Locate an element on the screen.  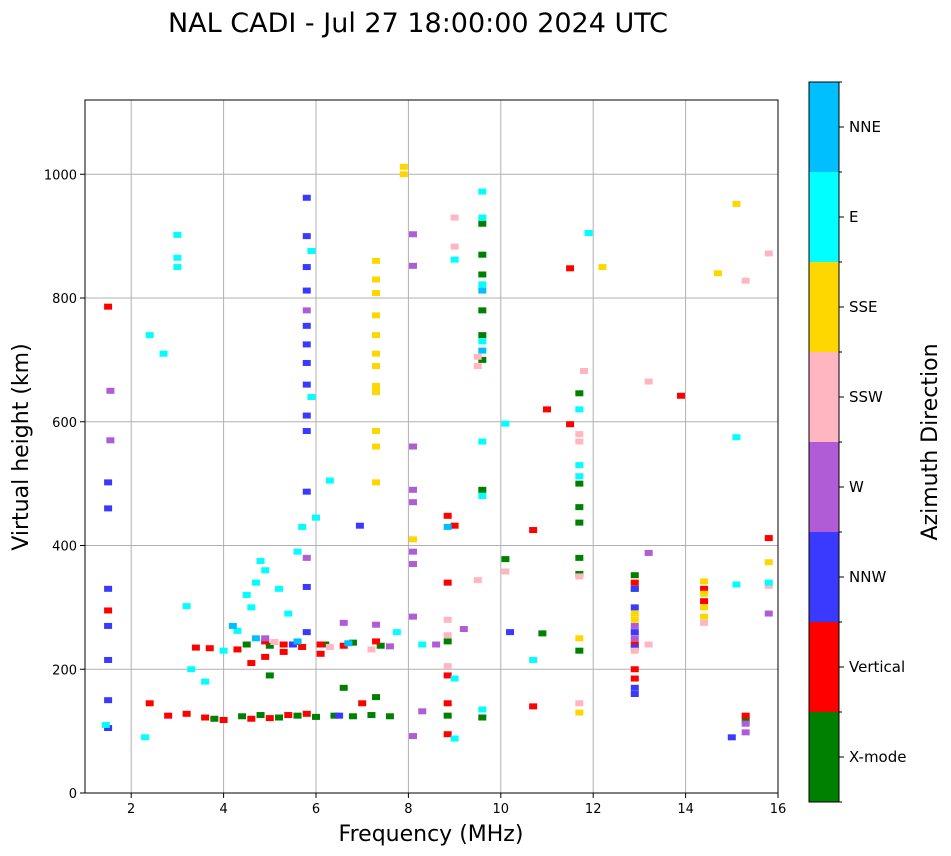
y-tick-label: 400 is located at coordinates (64, 547).